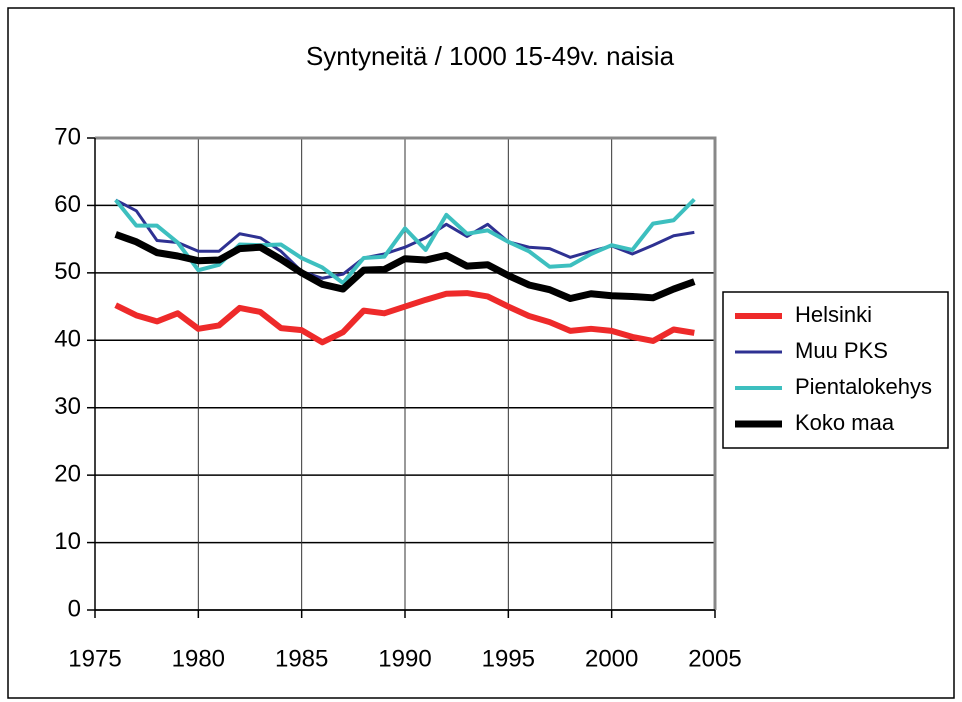 This screenshot has height=702, width=962. I want to click on chart-title: Syntyneitä / 1000 15-49v. naisia, so click(490, 56).